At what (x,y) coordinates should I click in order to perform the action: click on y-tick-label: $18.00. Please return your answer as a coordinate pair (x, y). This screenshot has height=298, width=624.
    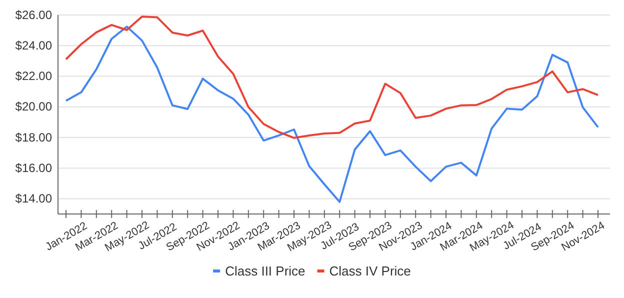
    Looking at the image, I should click on (33, 137).